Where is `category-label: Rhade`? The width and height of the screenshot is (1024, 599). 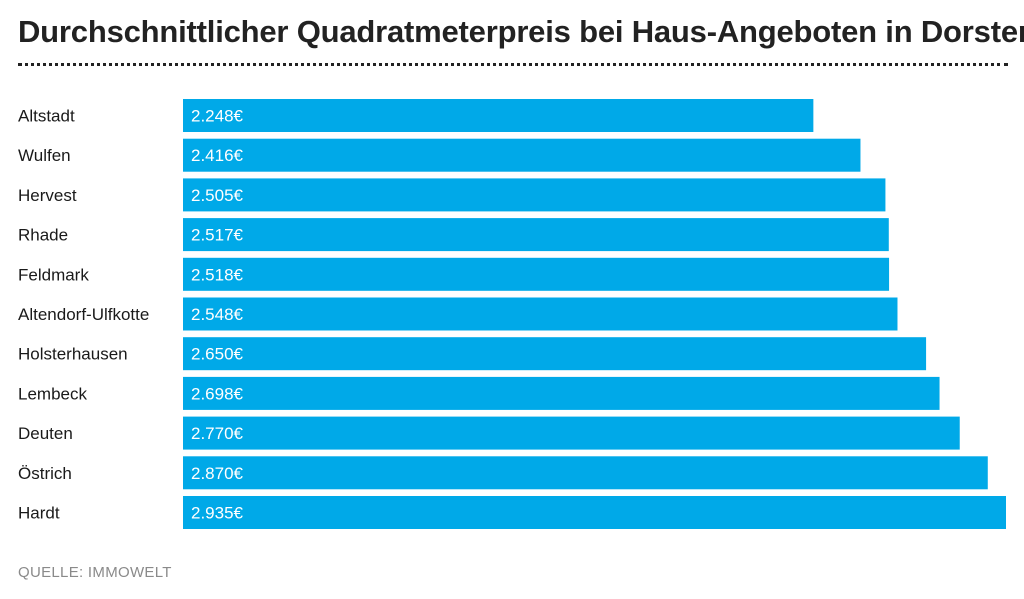 category-label: Rhade is located at coordinates (43, 235).